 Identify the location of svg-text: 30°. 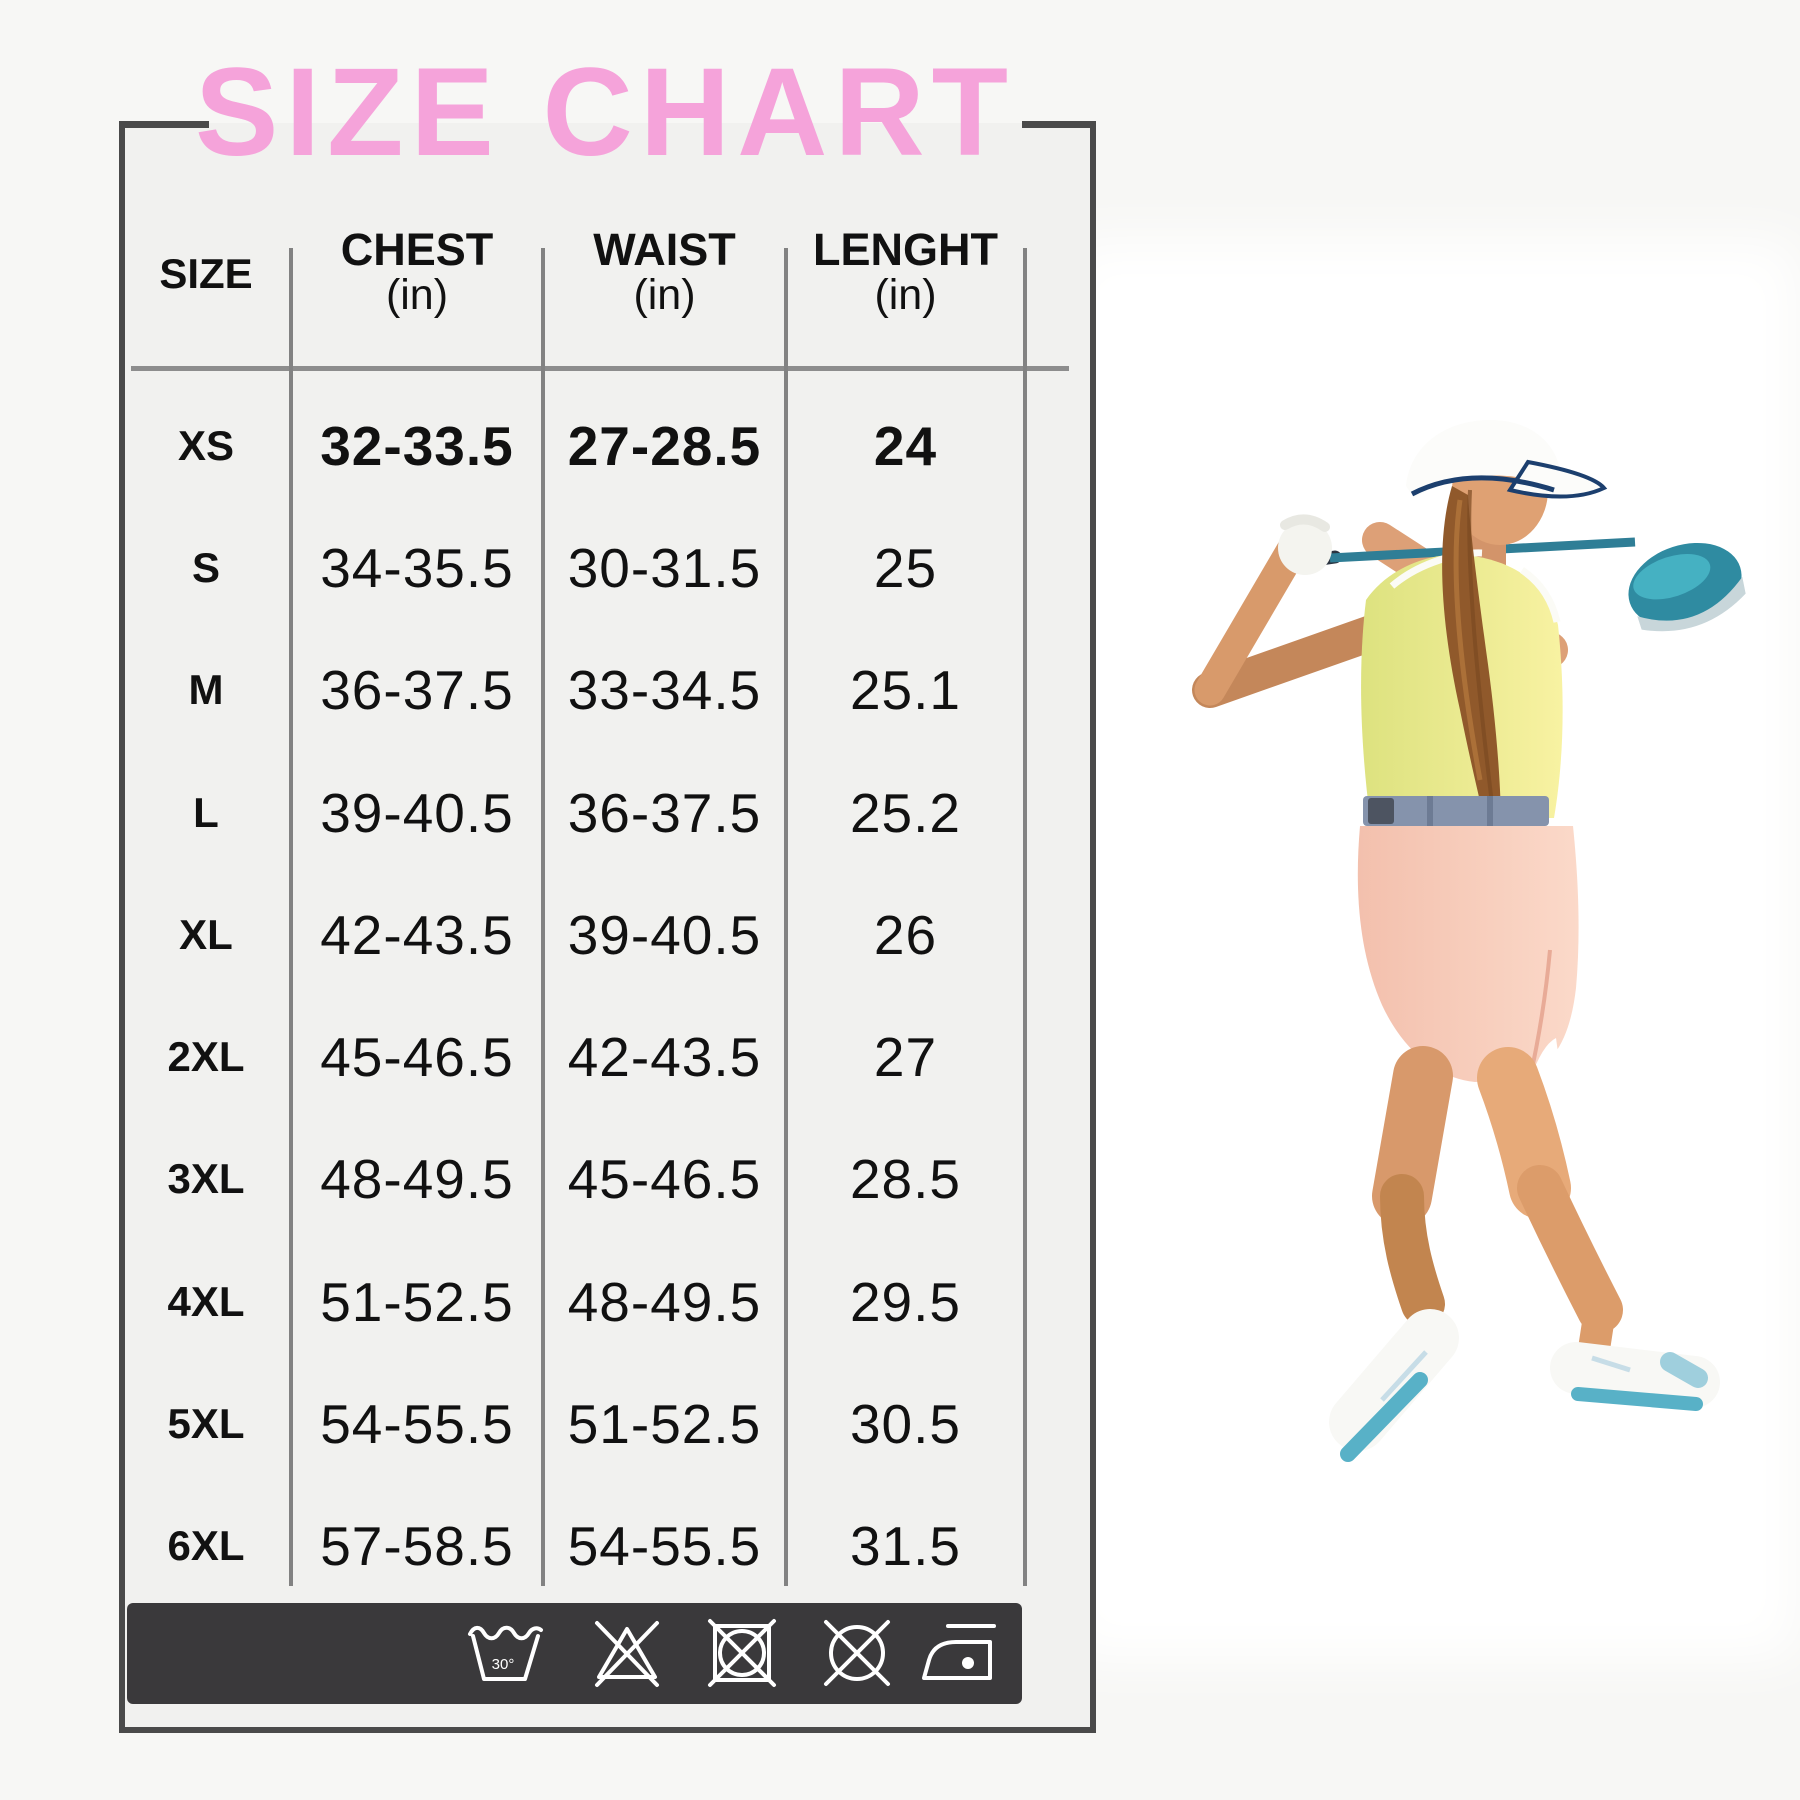
(503, 1664).